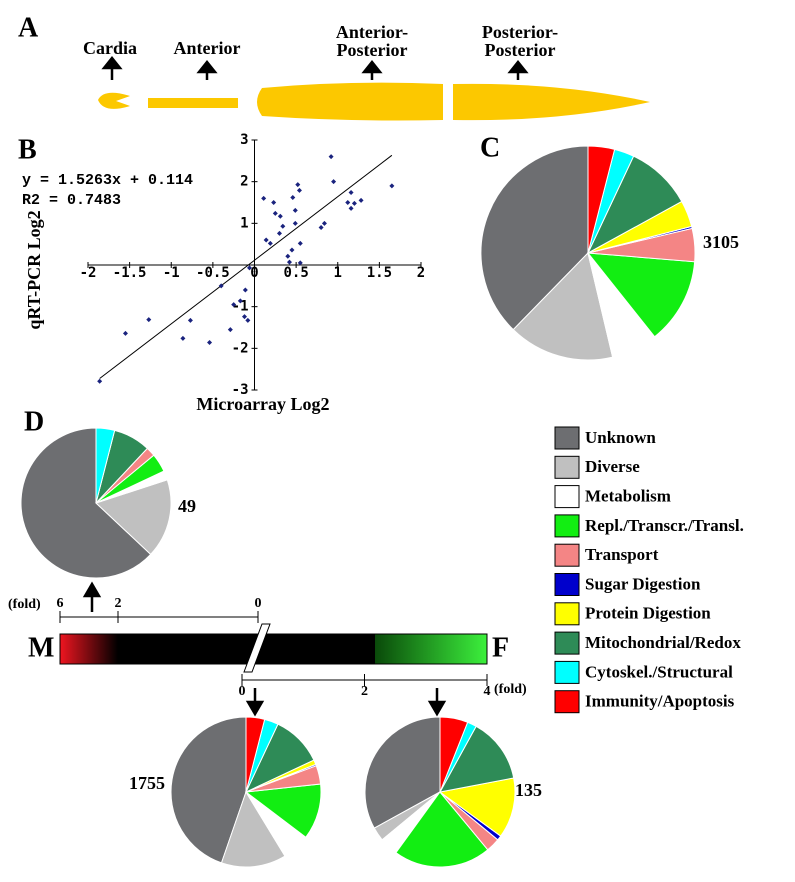 The image size is (795, 882). Describe the element at coordinates (114, 100) in the screenshot. I see `cardia-shape` at that location.